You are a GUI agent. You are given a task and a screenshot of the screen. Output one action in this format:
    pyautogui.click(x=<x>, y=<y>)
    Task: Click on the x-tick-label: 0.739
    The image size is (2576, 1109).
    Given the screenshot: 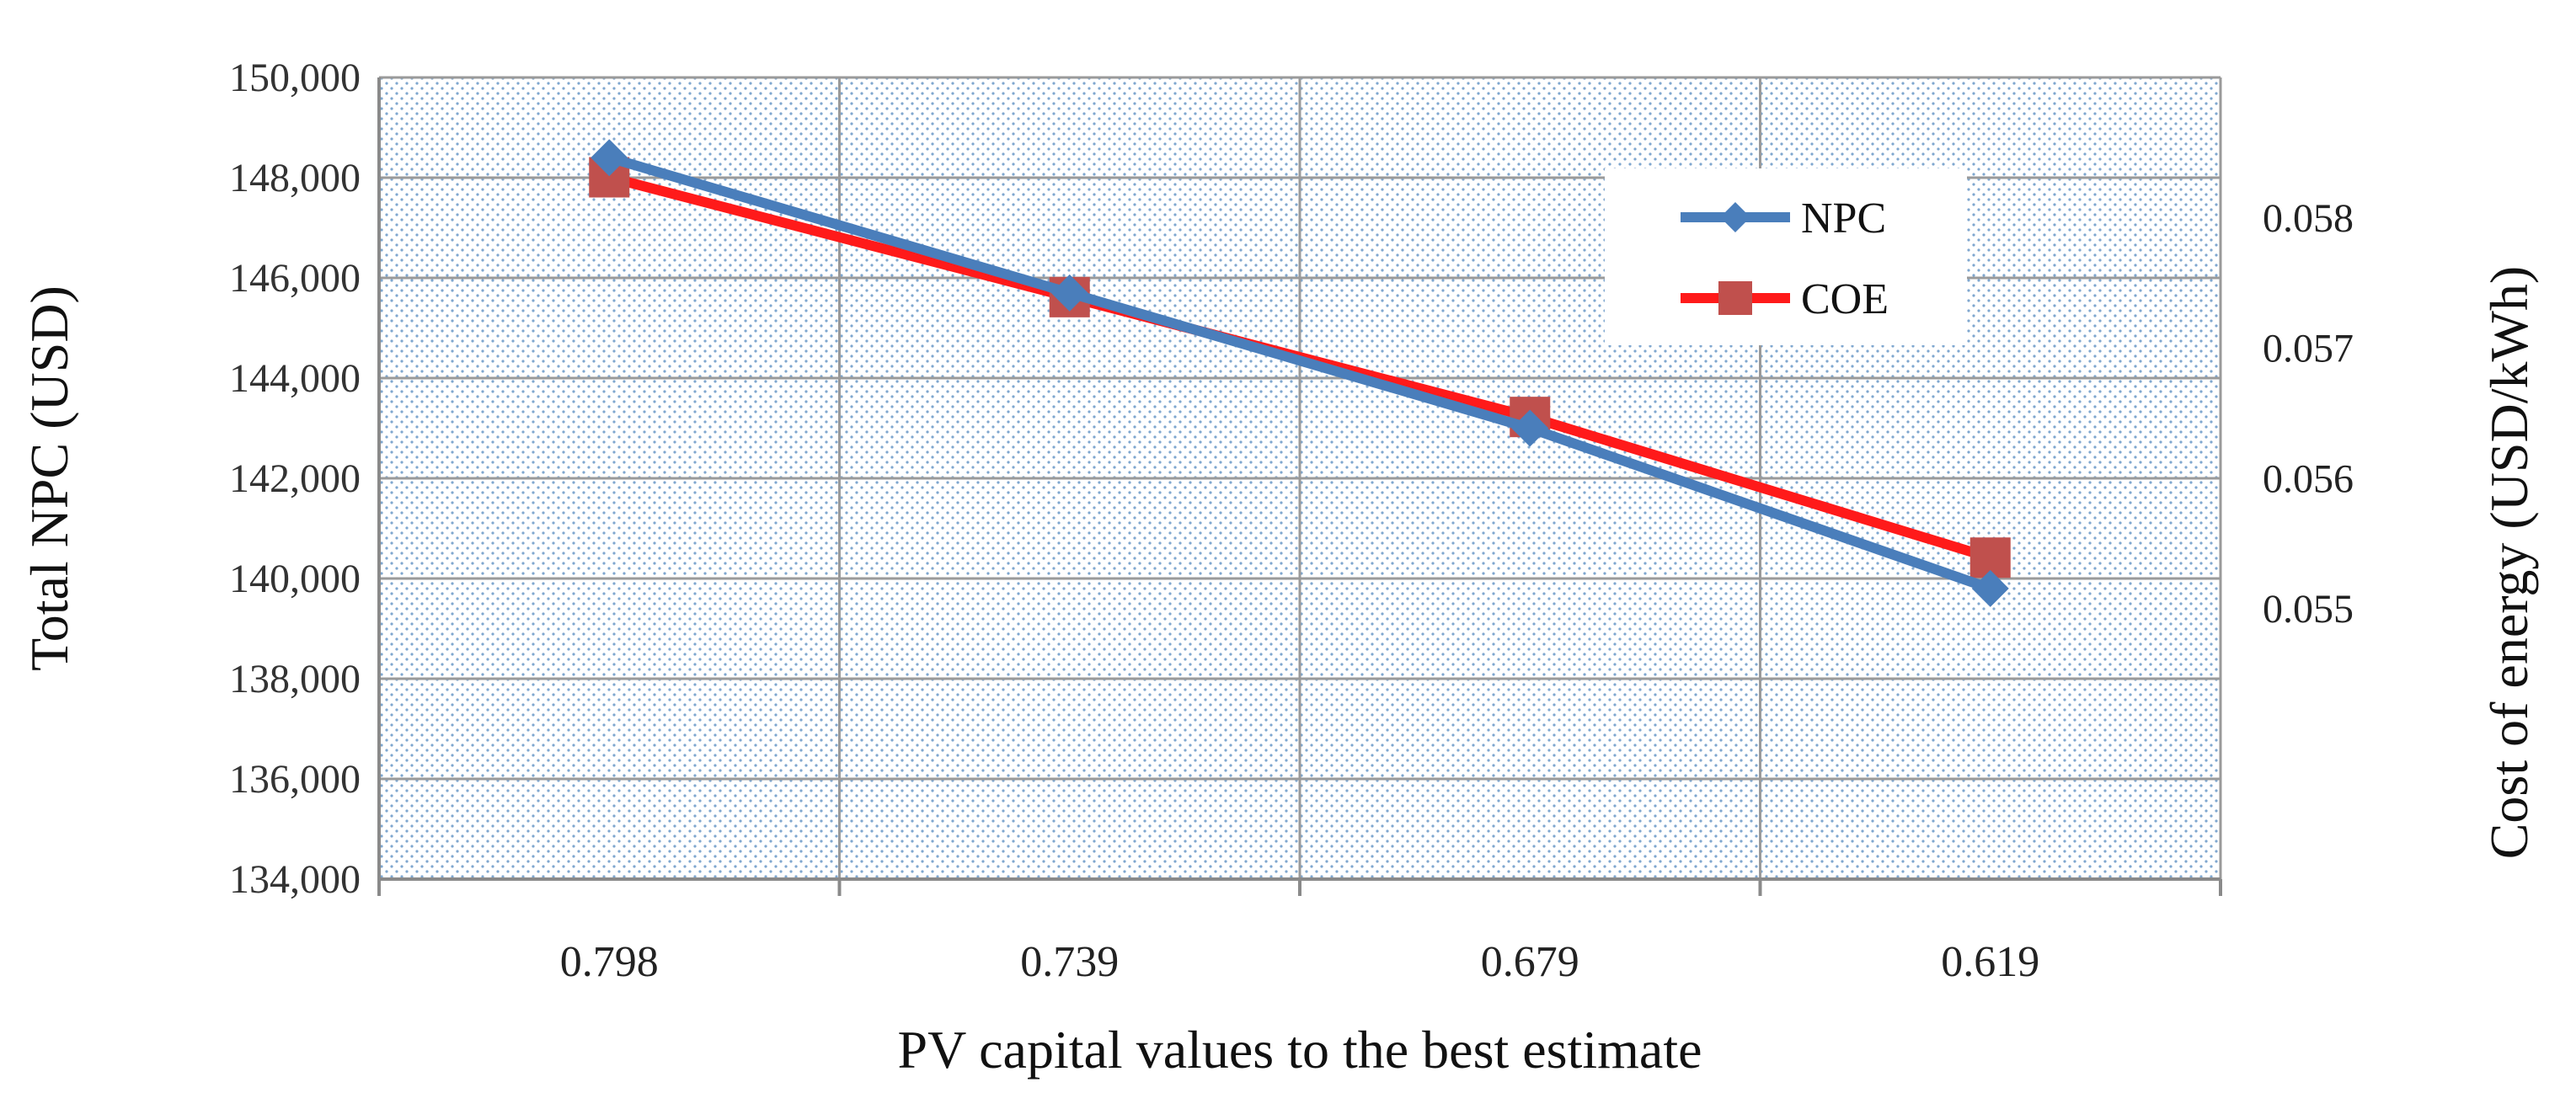 What is the action you would take?
    pyautogui.click(x=1069, y=962)
    